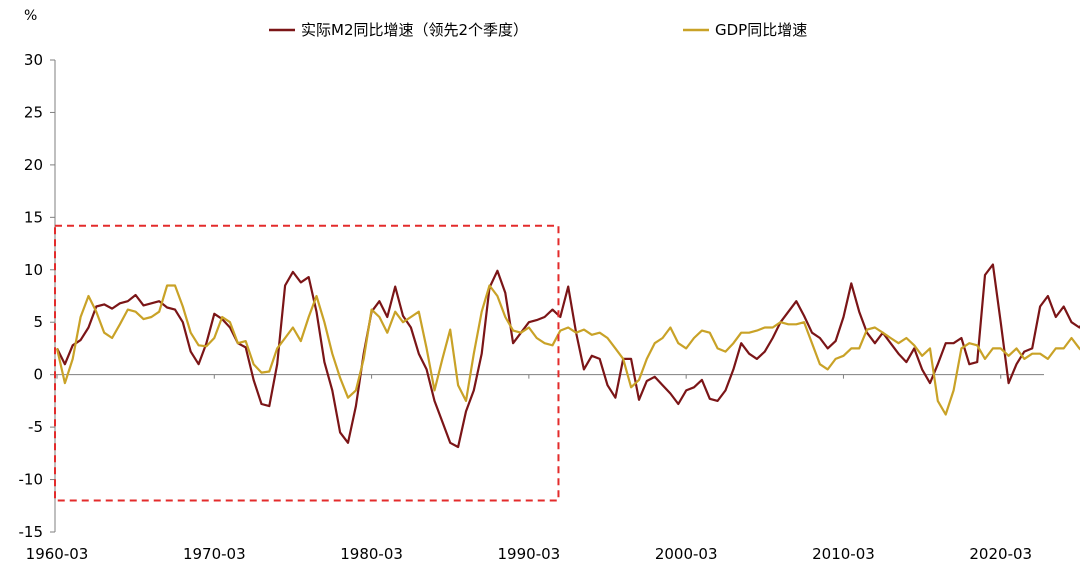  Describe the element at coordinates (30, 16) in the screenshot. I see `y-axis-unit-label: %` at that location.